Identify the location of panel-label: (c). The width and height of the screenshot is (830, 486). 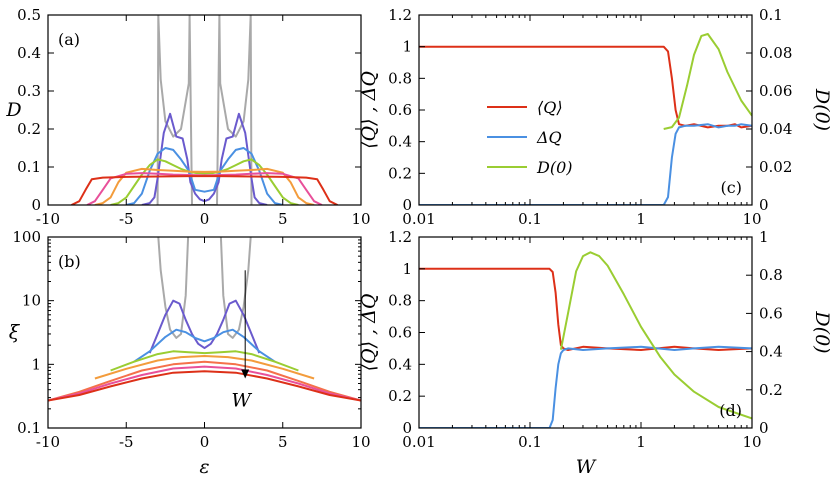
(731, 187).